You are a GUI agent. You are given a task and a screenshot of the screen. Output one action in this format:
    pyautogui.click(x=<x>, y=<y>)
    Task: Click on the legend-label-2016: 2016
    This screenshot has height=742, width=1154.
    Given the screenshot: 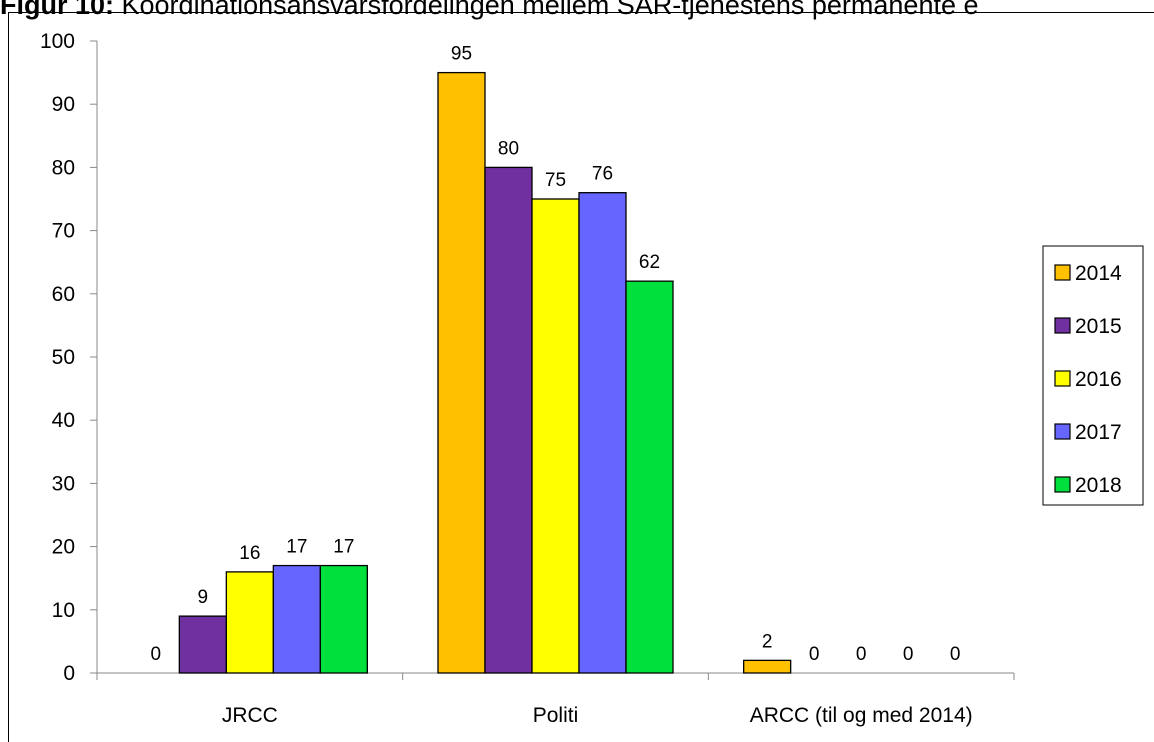 What is the action you would take?
    pyautogui.click(x=1098, y=379)
    